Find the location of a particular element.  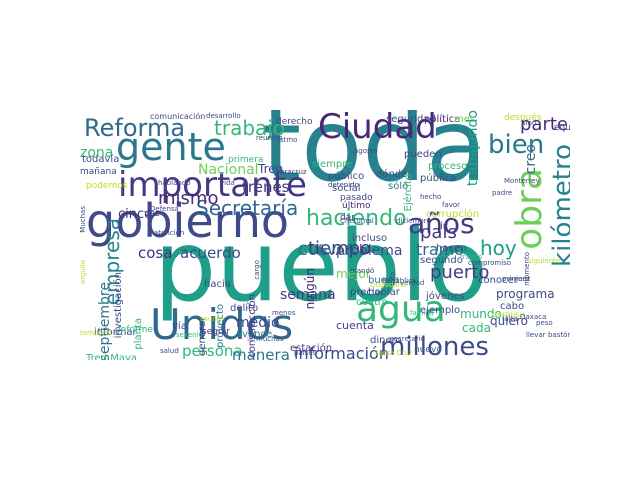

word-ejemplo: ejemplo is located at coordinates (440, 310).